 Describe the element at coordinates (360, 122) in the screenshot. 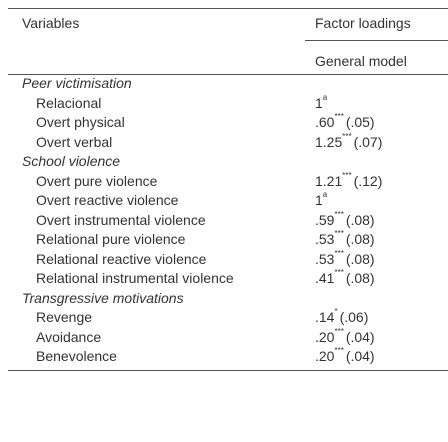

I see `standard-error: (.05)` at that location.